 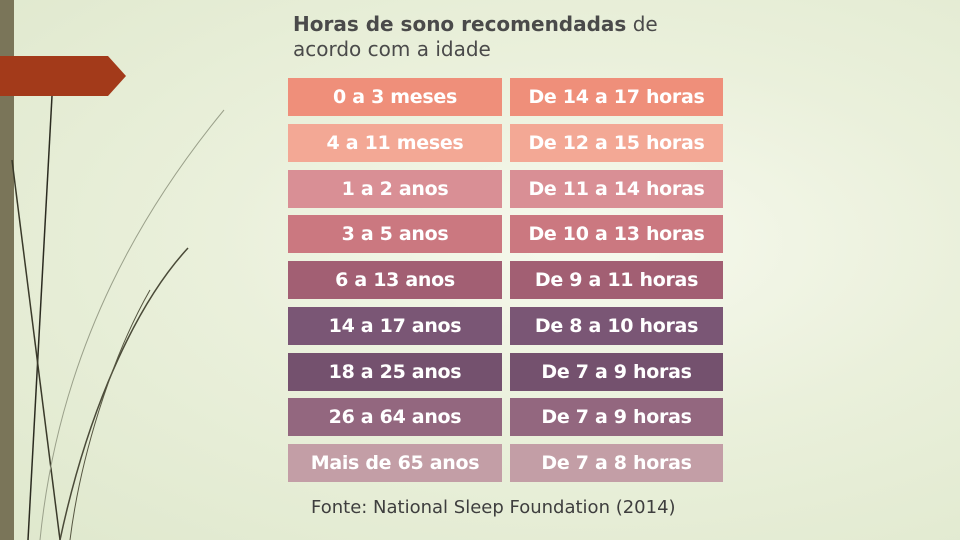 I want to click on age-cell: 4 a 11 meses, so click(x=395, y=143).